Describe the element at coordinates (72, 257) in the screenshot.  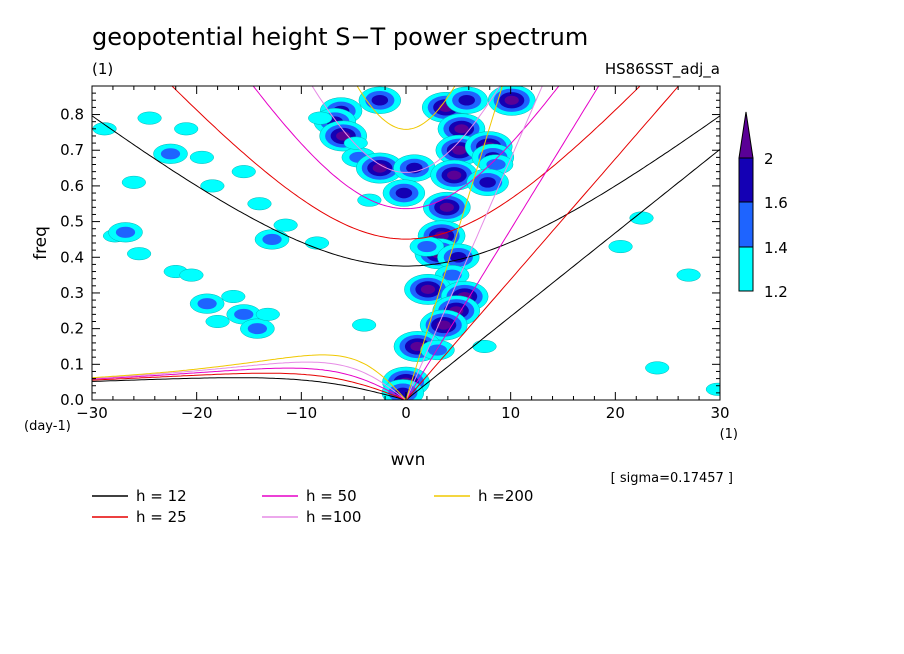
I see `y-tick-label: 0.4` at that location.